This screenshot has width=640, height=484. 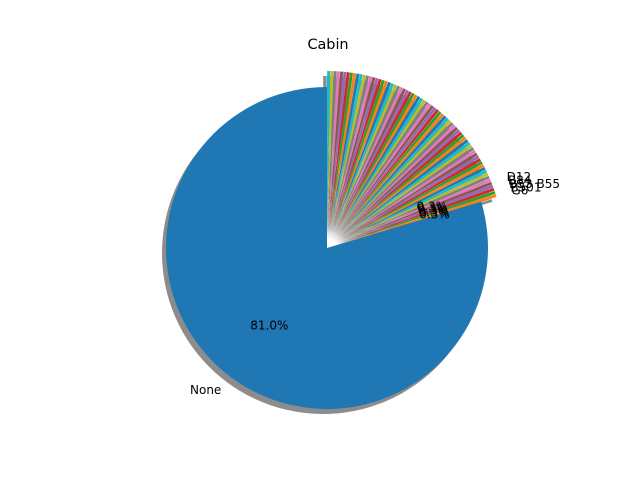 I want to click on slice-label: B53 B55, so click(x=534, y=184).